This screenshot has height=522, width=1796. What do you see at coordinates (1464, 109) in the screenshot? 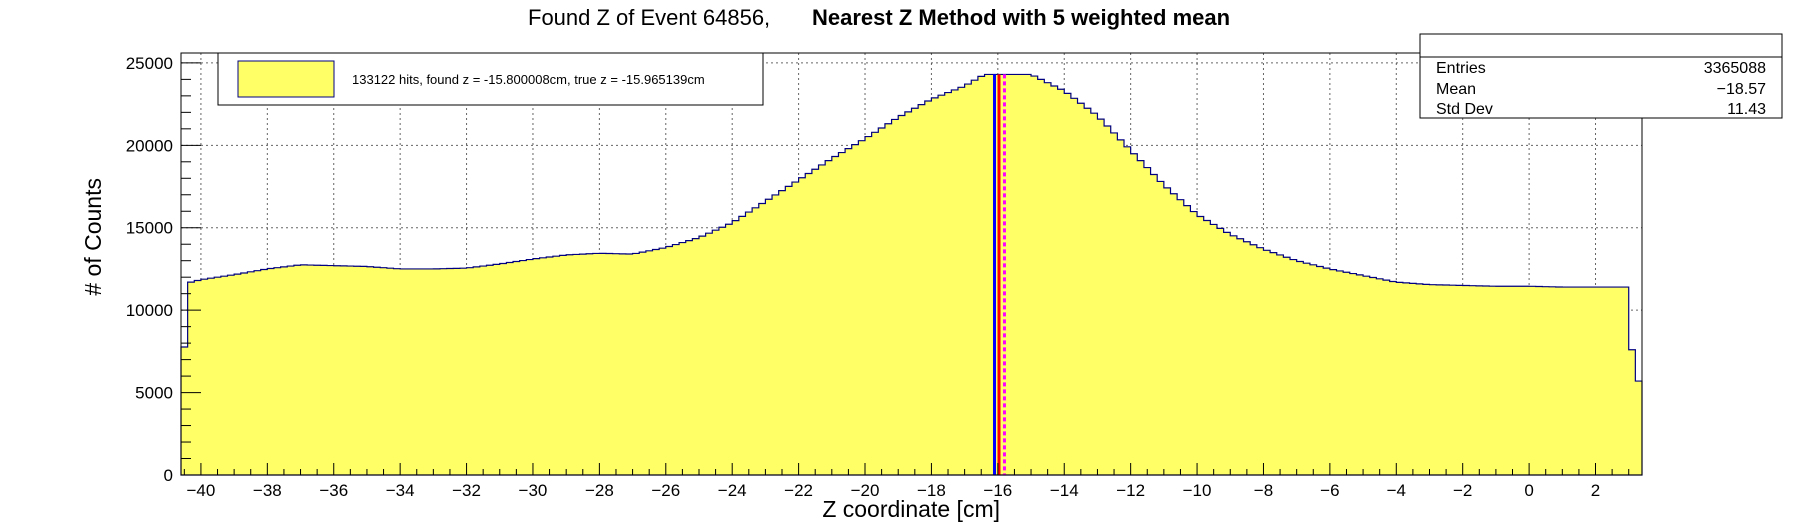
I see `stats-stddev-label: Std Dev` at bounding box center [1464, 109].